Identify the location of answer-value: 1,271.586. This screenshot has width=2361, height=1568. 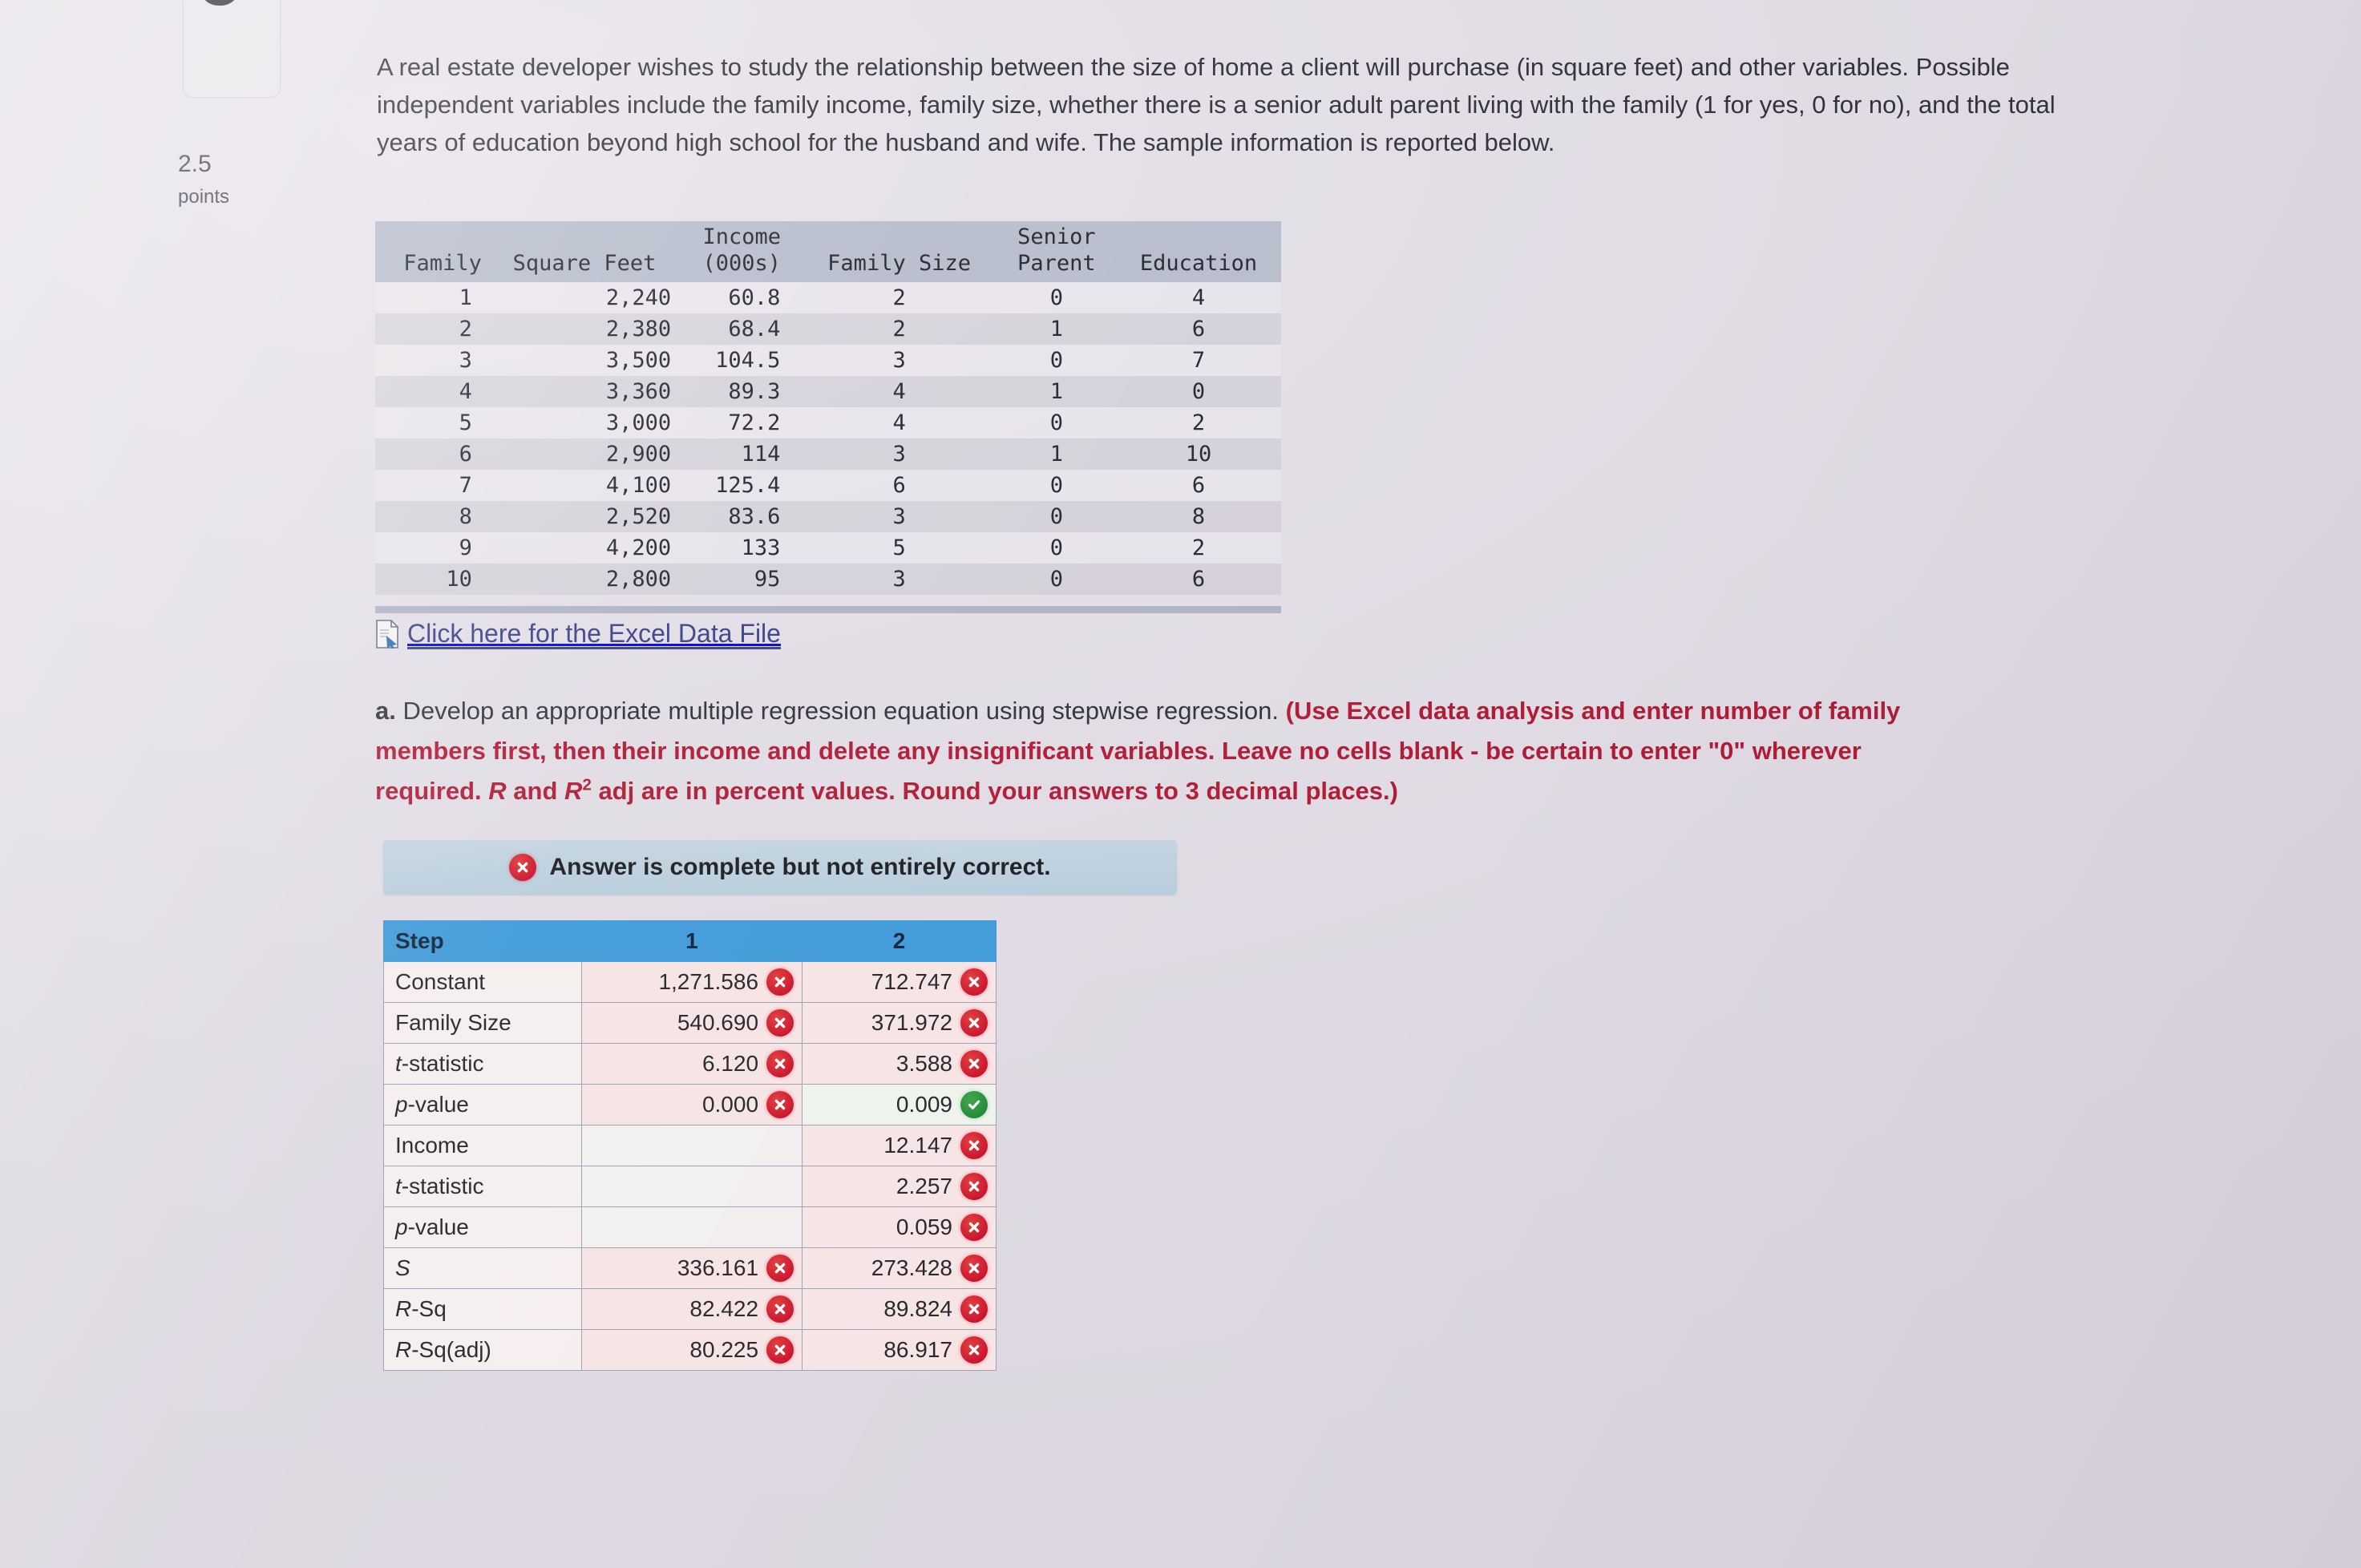
(708, 981).